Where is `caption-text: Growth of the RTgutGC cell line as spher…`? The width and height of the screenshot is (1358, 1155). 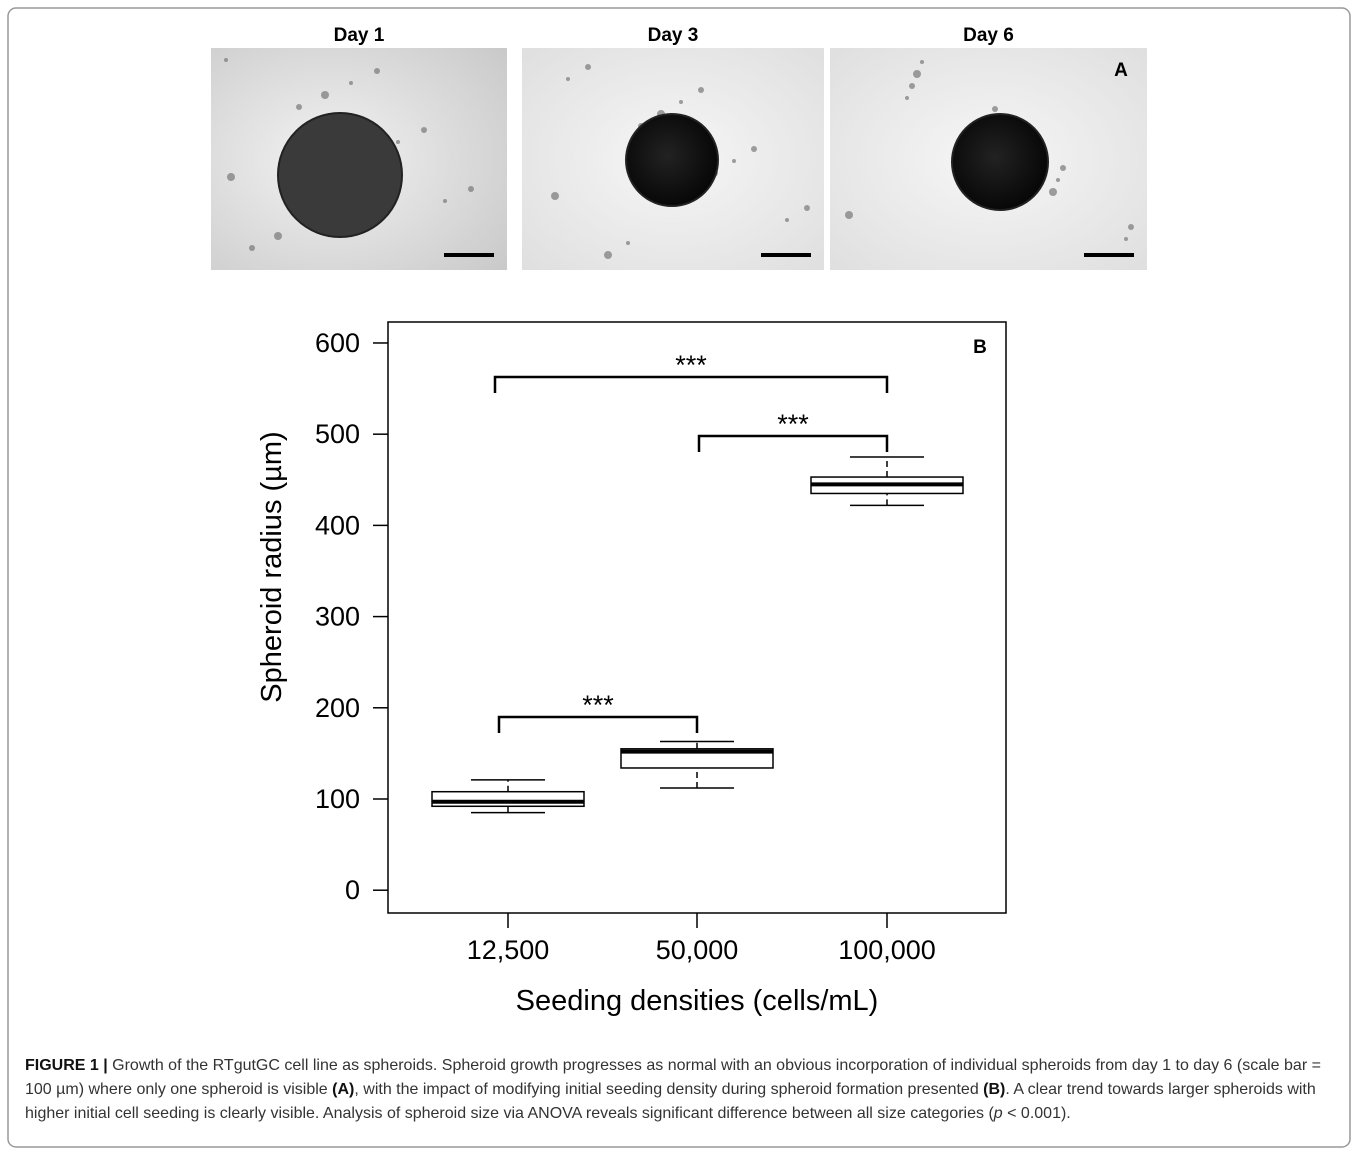 caption-text: Growth of the RTgutGC cell line as spher… is located at coordinates (673, 1077).